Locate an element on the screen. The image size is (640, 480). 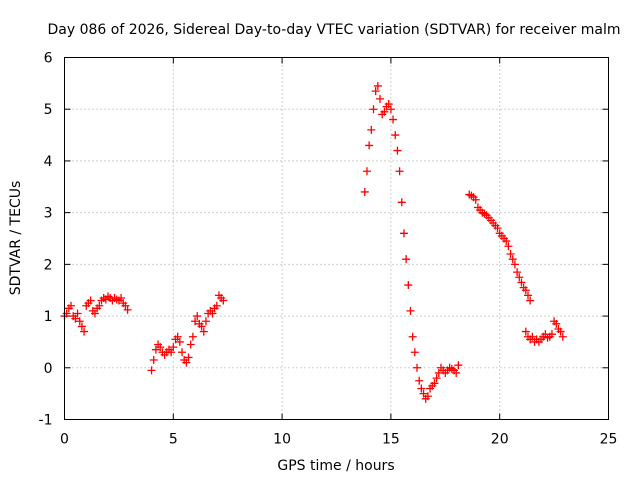
y-tick-label: 1 is located at coordinates (48, 317).